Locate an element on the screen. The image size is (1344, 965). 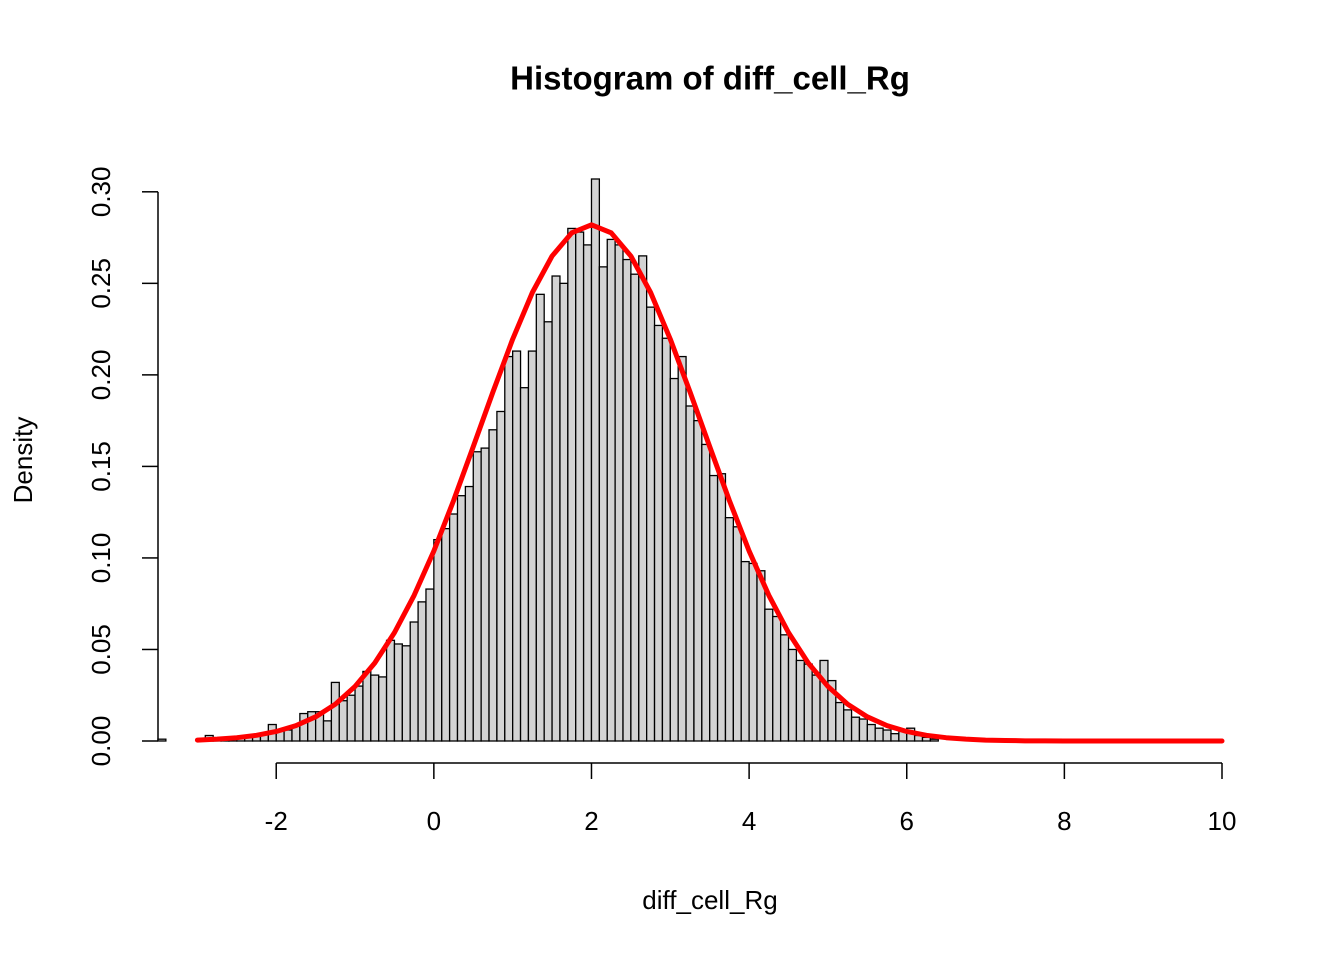
x-tick-label: 4 is located at coordinates (749, 821).